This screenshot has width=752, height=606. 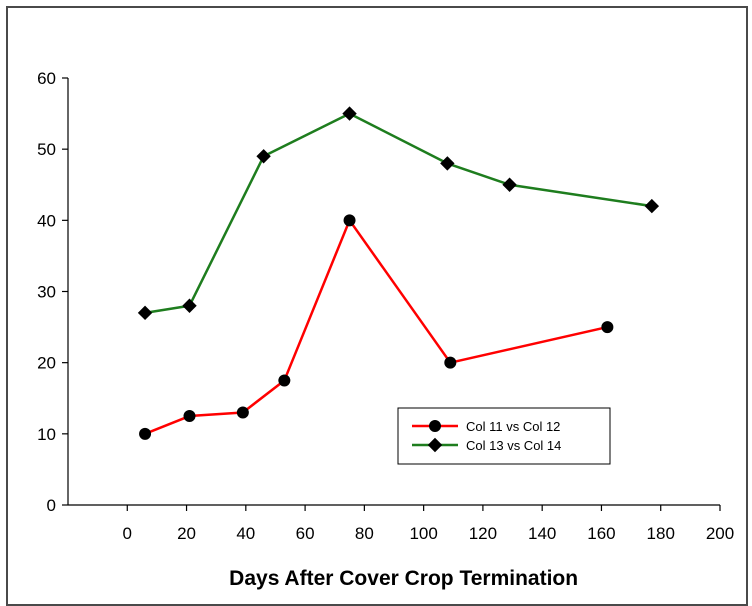 What do you see at coordinates (661, 533) in the screenshot?
I see `x-tick-label: 180` at bounding box center [661, 533].